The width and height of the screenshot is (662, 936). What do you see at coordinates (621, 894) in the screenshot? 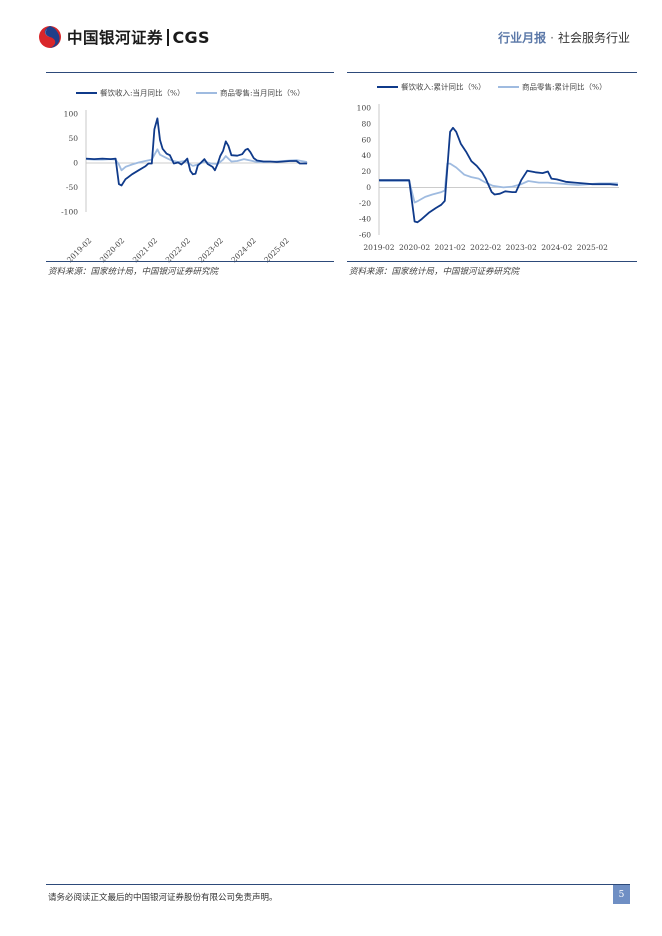
I see `page-number: 5` at bounding box center [621, 894].